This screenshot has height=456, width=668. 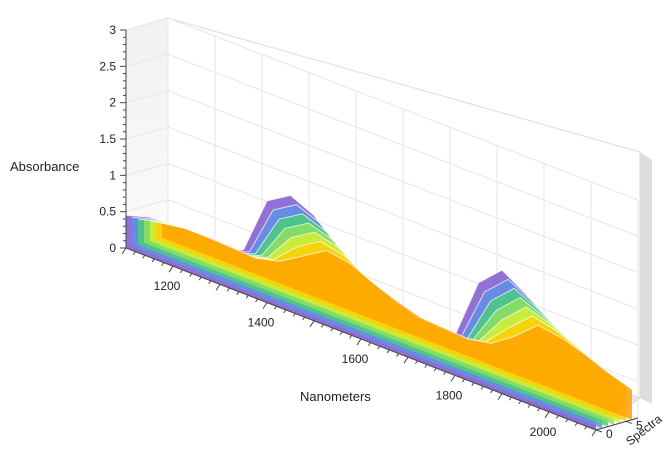 What do you see at coordinates (112, 30) in the screenshot?
I see `y-tick-label-6: 3` at bounding box center [112, 30].